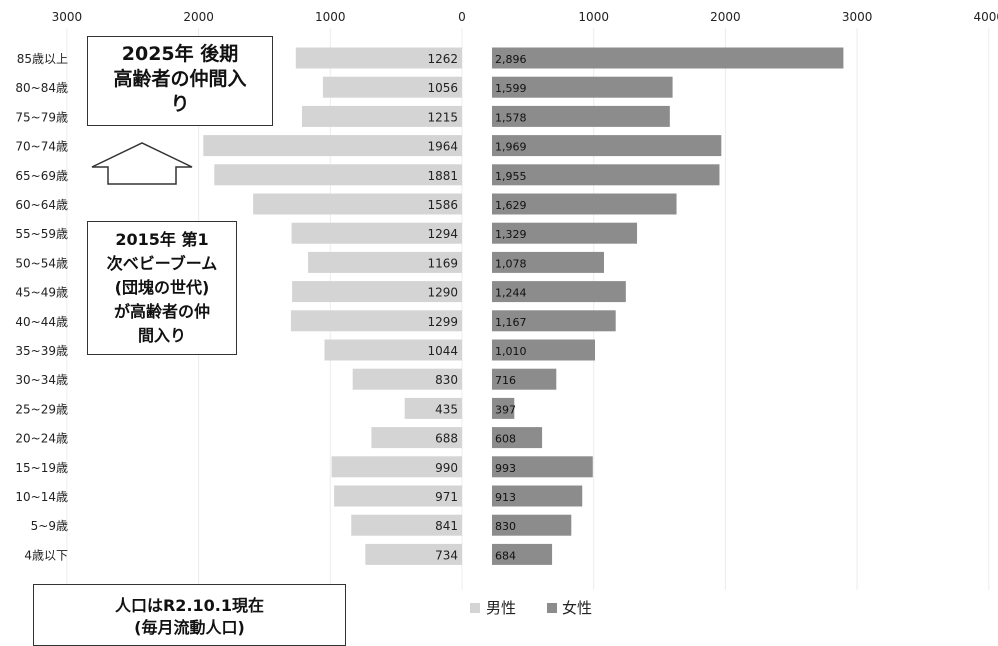 Image resolution: width=998 pixels, height=646 pixels. What do you see at coordinates (41, 234) in the screenshot?
I see `age-group-label: 55~59歳` at bounding box center [41, 234].